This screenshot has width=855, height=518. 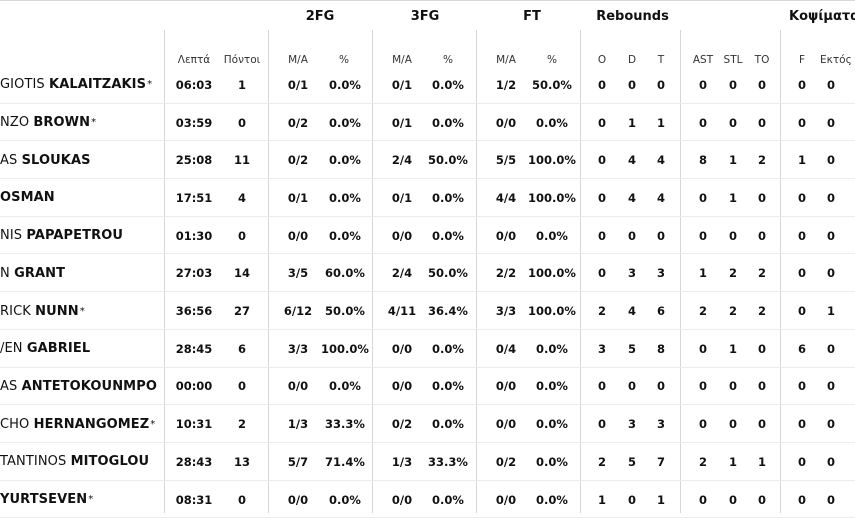 I want to click on player-last-name: OSMAN, so click(x=27, y=198).